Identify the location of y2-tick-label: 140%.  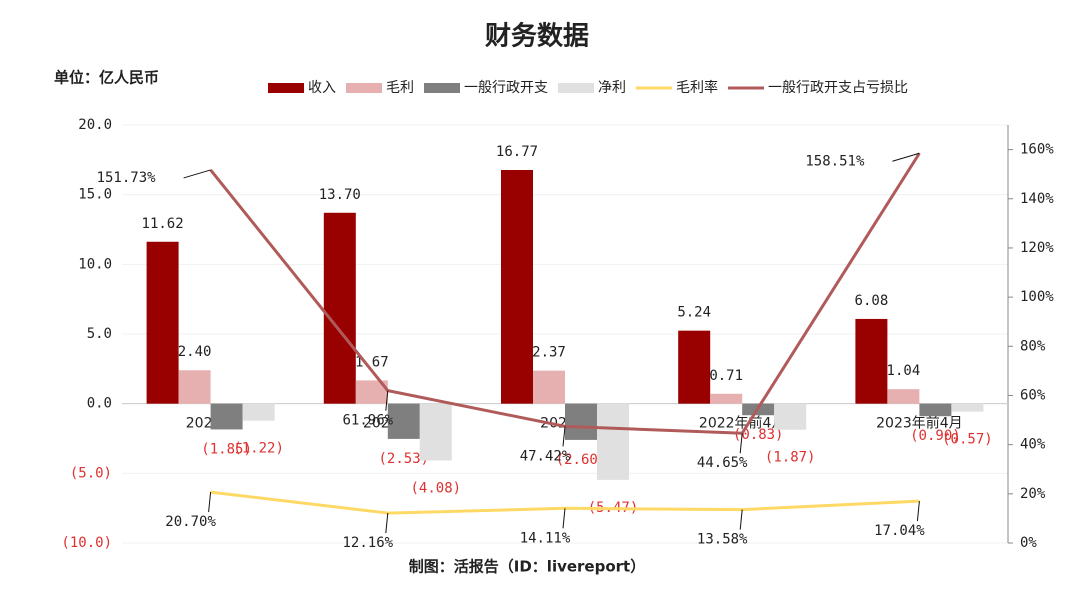
(1037, 199).